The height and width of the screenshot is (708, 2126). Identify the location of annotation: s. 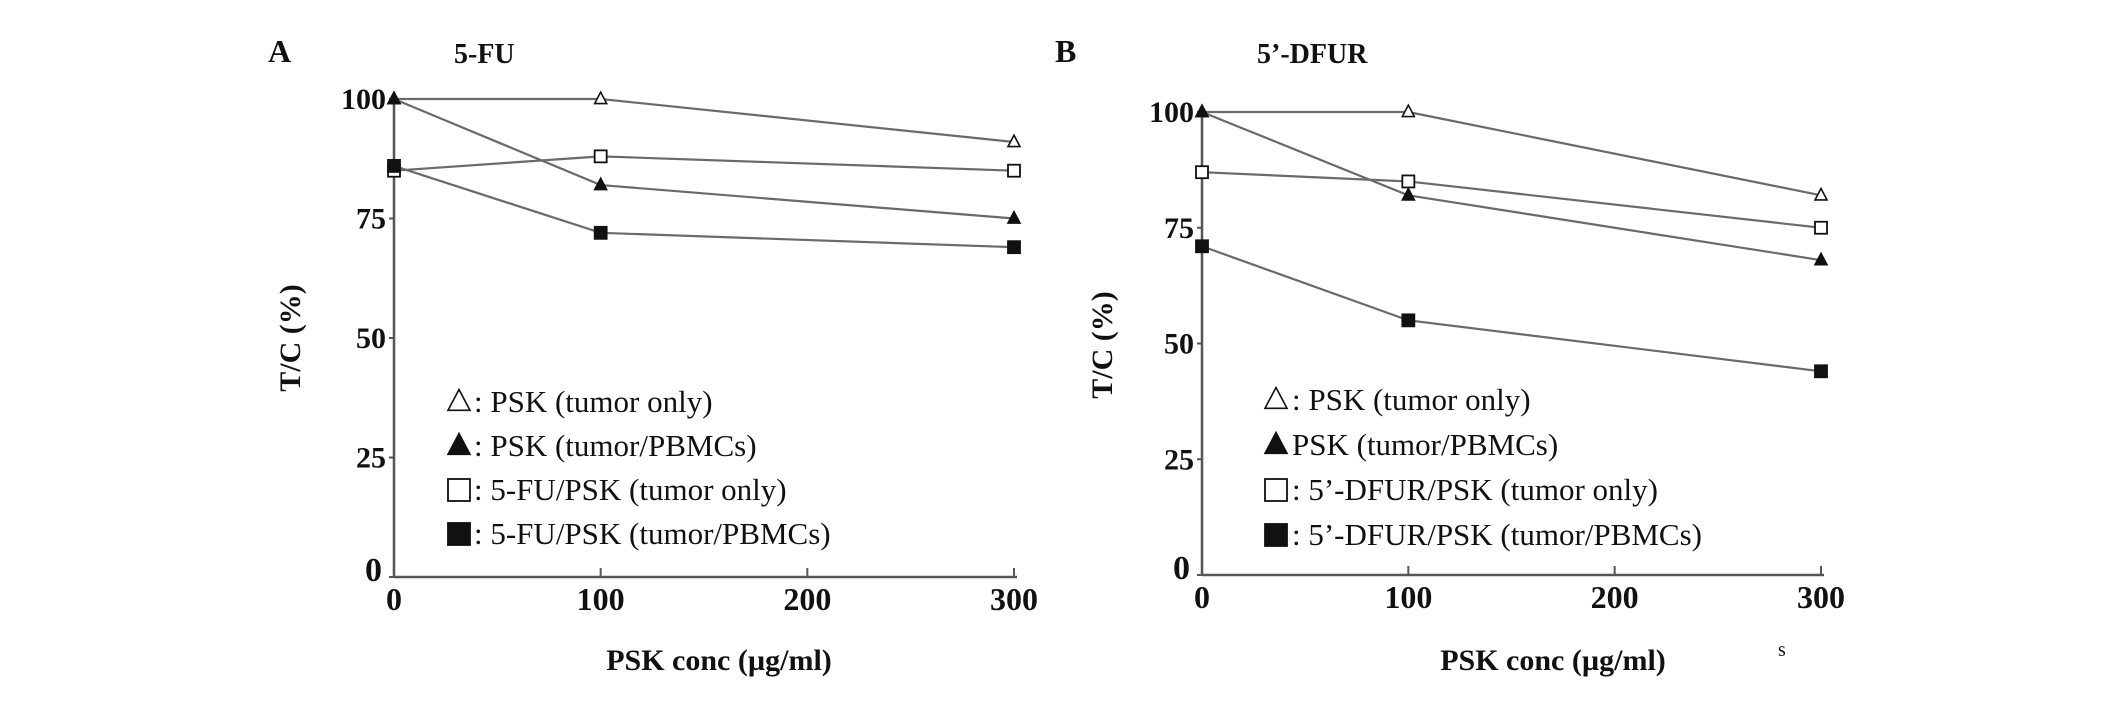
(1782, 650).